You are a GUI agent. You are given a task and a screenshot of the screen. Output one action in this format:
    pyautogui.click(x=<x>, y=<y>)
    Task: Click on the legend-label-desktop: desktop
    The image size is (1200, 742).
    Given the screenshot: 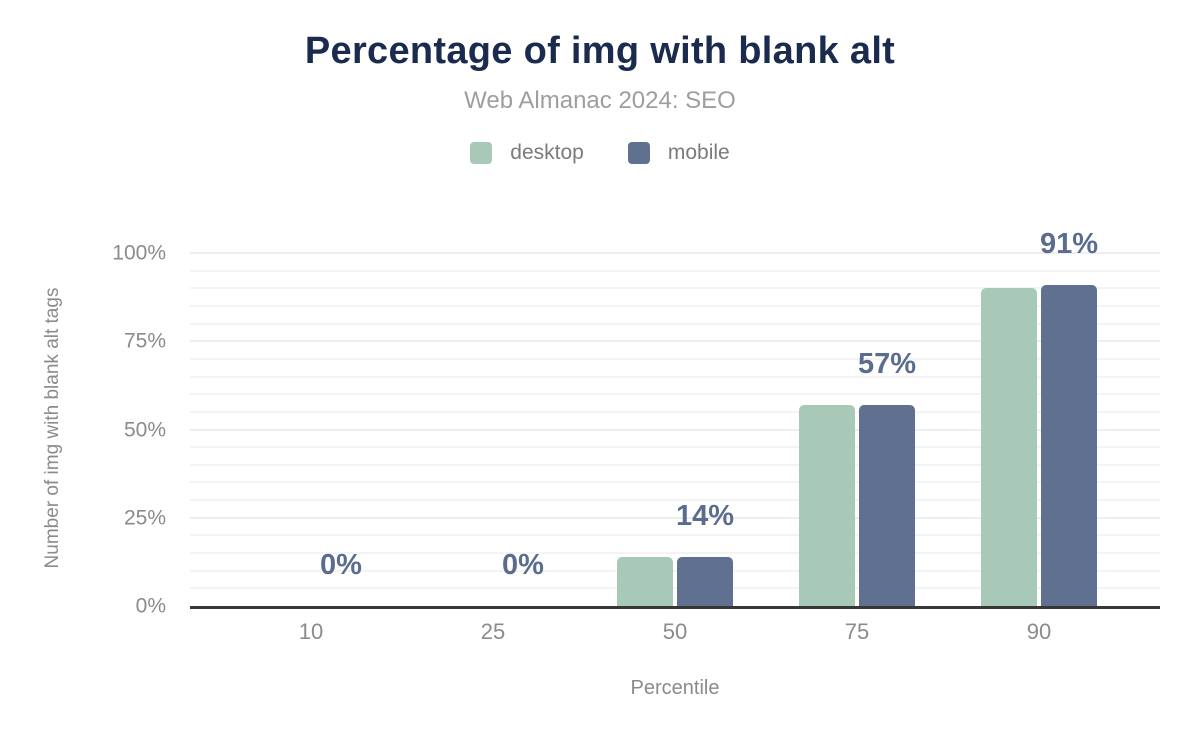 What is the action you would take?
    pyautogui.click(x=547, y=152)
    